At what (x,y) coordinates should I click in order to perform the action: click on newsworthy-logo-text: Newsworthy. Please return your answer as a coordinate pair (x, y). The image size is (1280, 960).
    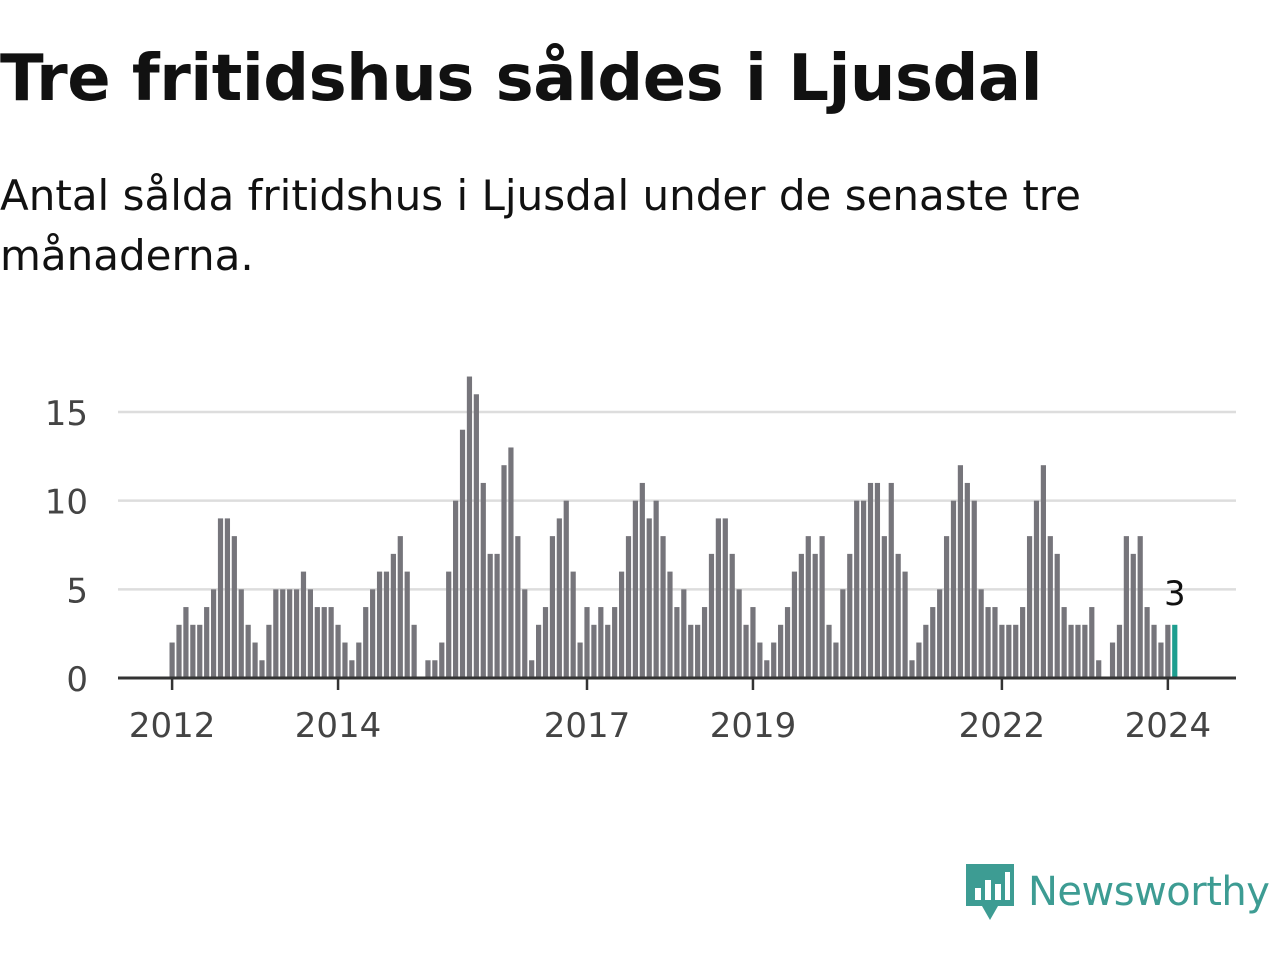
    Looking at the image, I should click on (1149, 892).